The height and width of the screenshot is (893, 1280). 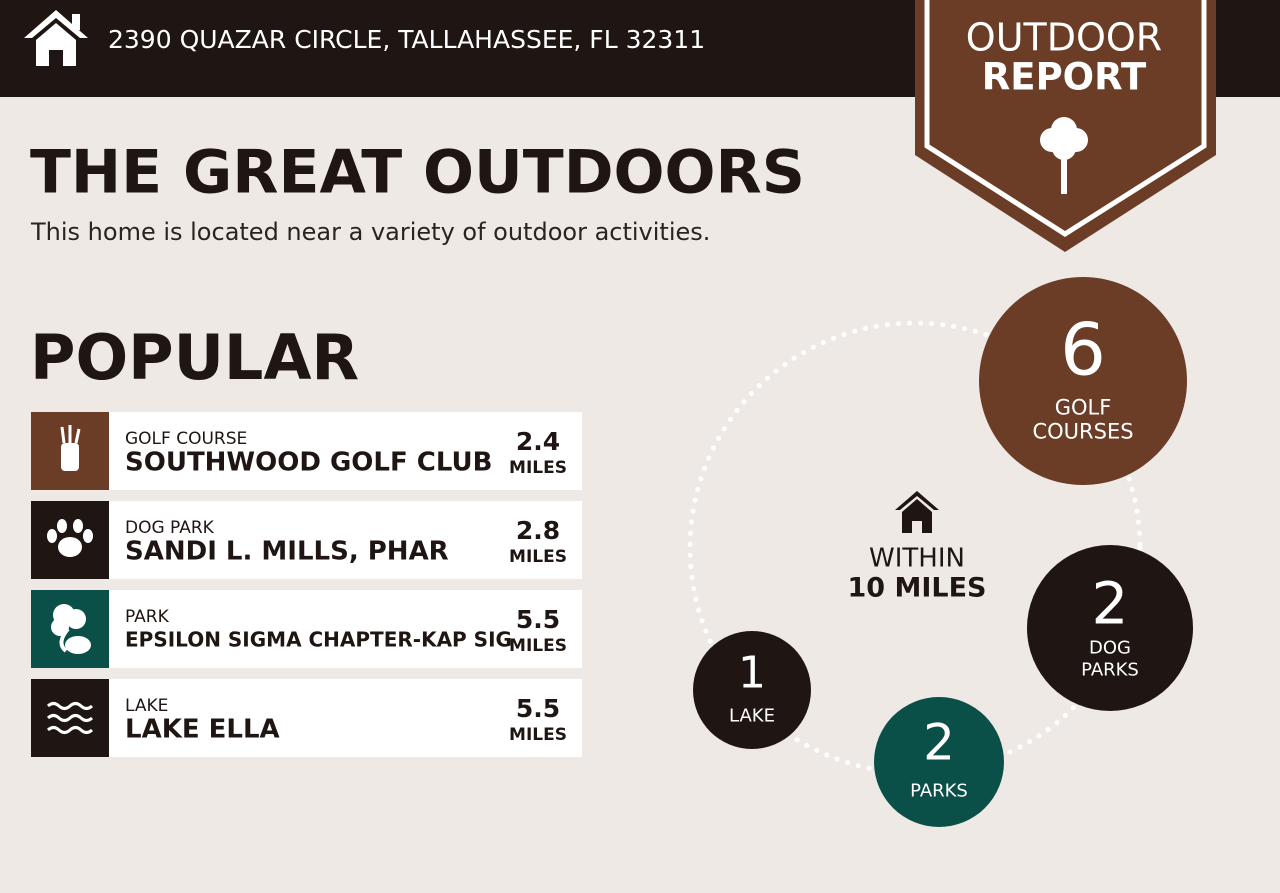 I want to click on item-category: LAKE, so click(x=146, y=706).